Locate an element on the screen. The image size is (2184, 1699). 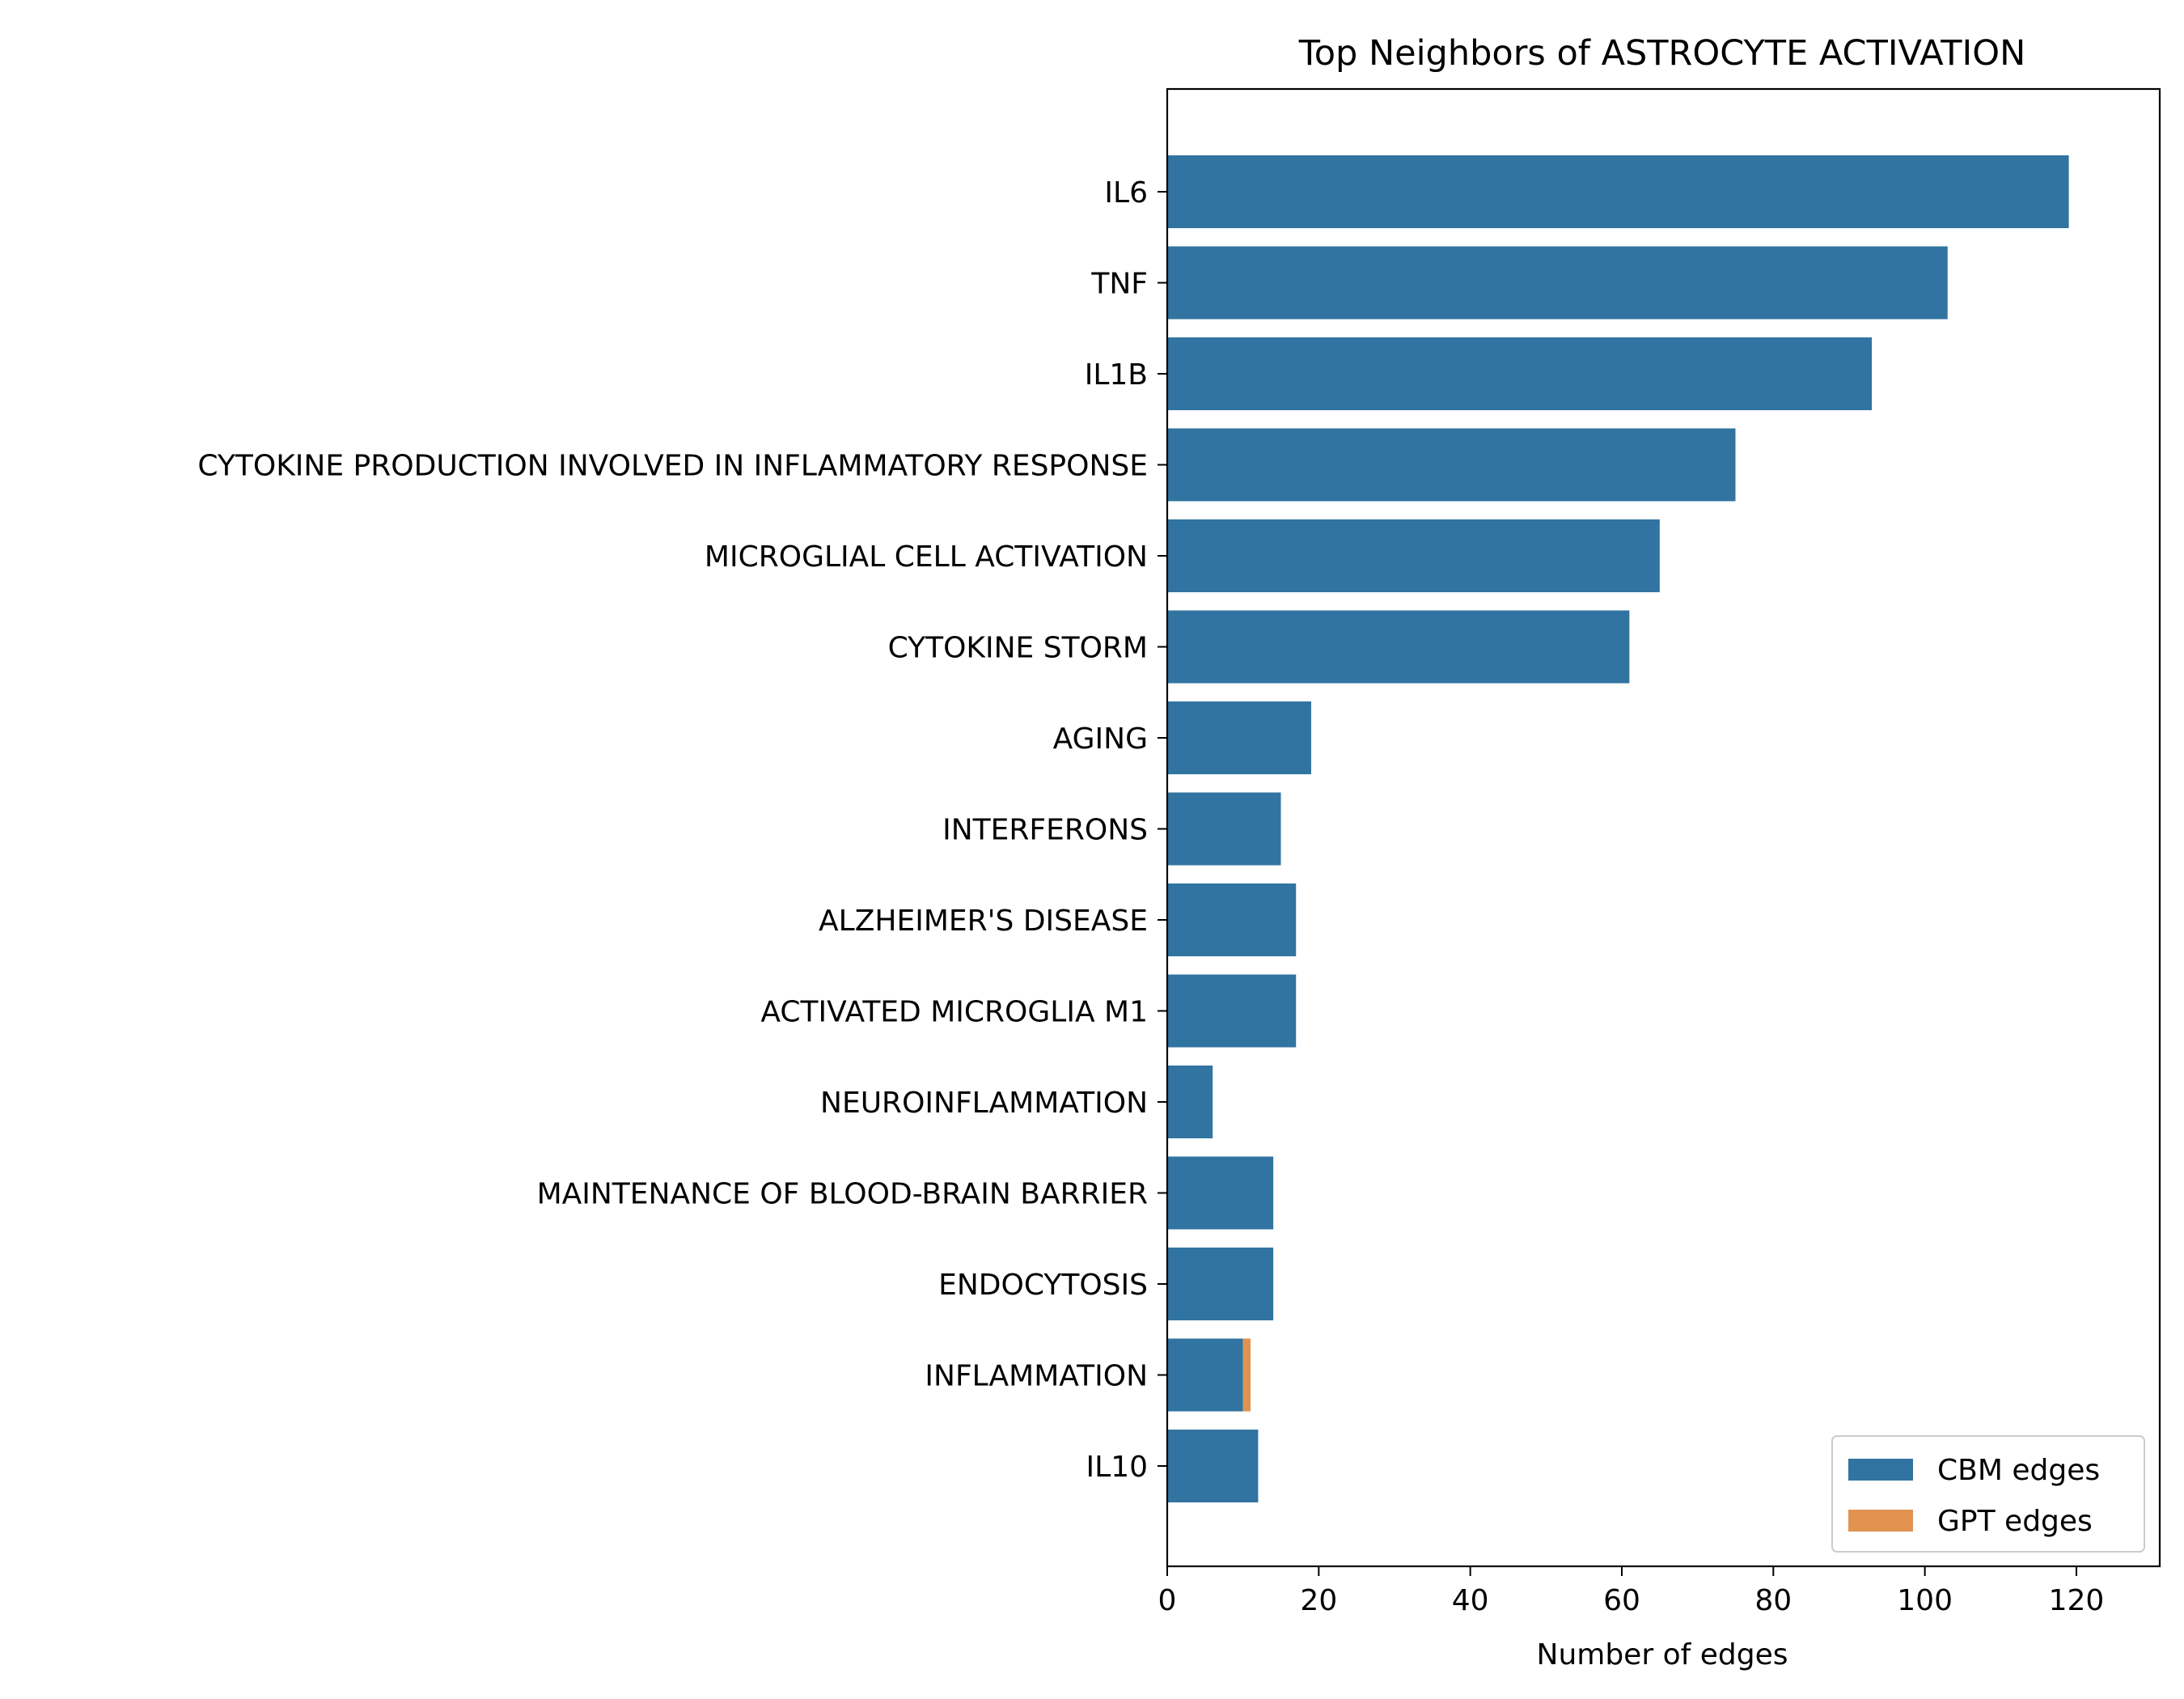
y-tick-label: IL10 is located at coordinates (1117, 1467).